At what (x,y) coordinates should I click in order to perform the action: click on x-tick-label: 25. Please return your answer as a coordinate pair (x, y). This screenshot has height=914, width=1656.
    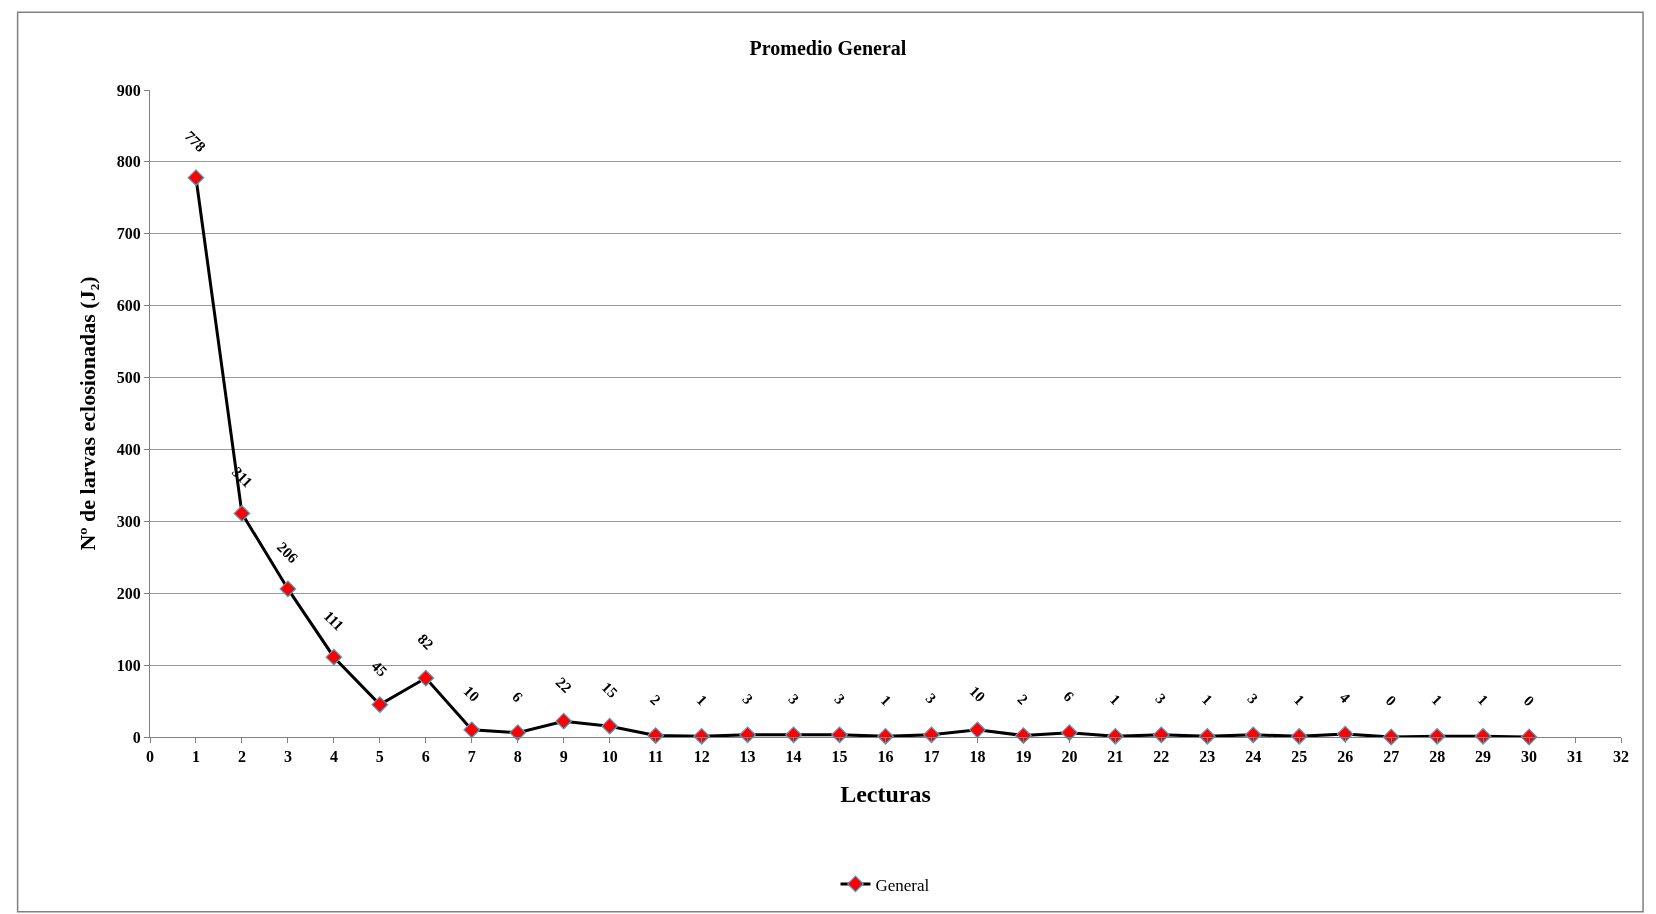
    Looking at the image, I should click on (1299, 757).